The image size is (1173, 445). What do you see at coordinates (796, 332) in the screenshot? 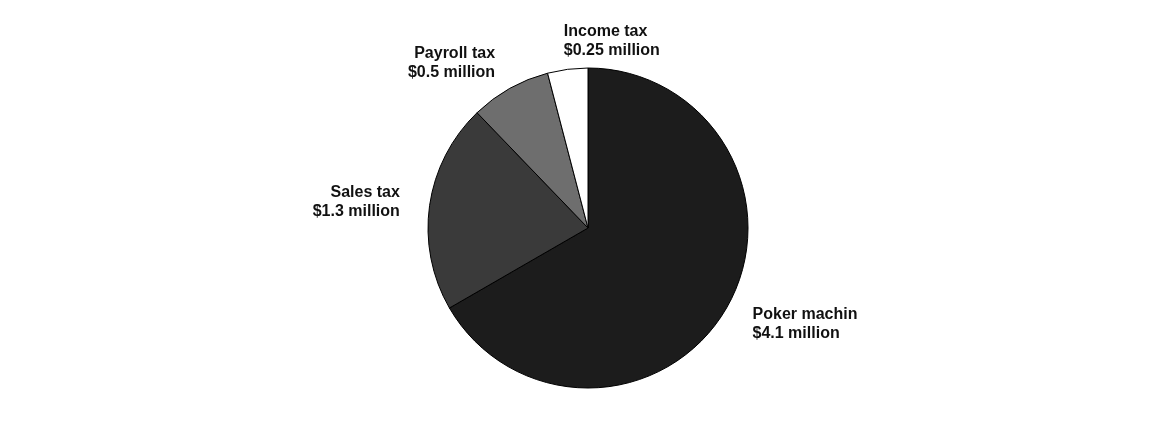
I see `data-label: $4.1 million` at bounding box center [796, 332].